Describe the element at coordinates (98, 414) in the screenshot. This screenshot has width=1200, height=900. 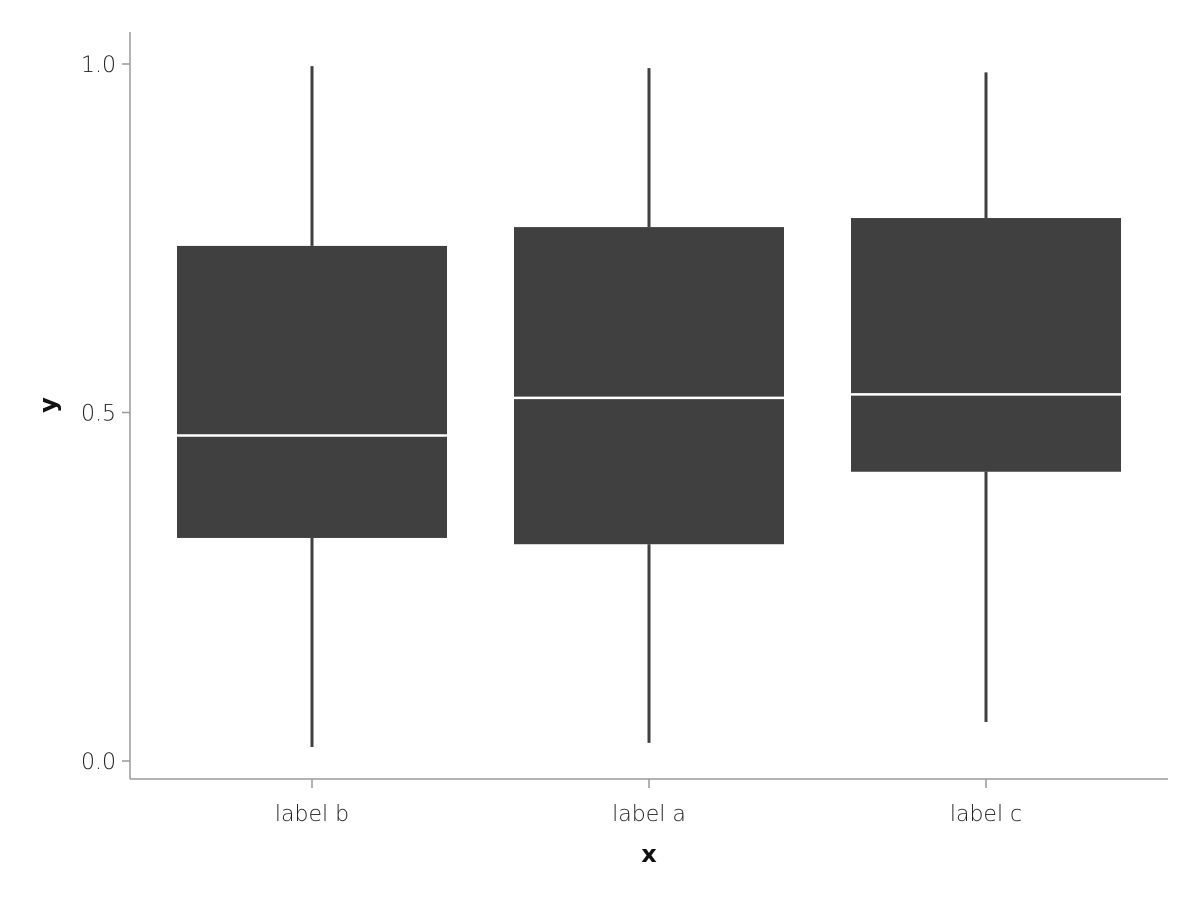
I see `y-tick-label: 0.5` at that location.